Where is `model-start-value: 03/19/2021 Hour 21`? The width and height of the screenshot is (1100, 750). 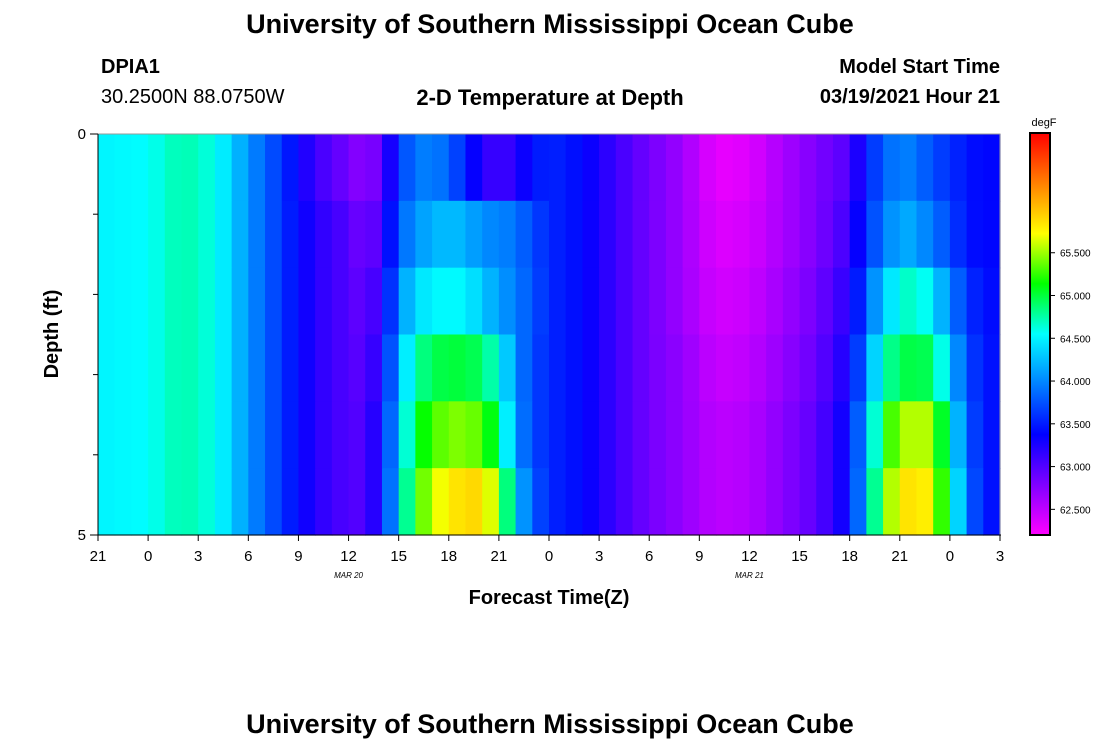
model-start-value: 03/19/2021 Hour 21 is located at coordinates (909, 97).